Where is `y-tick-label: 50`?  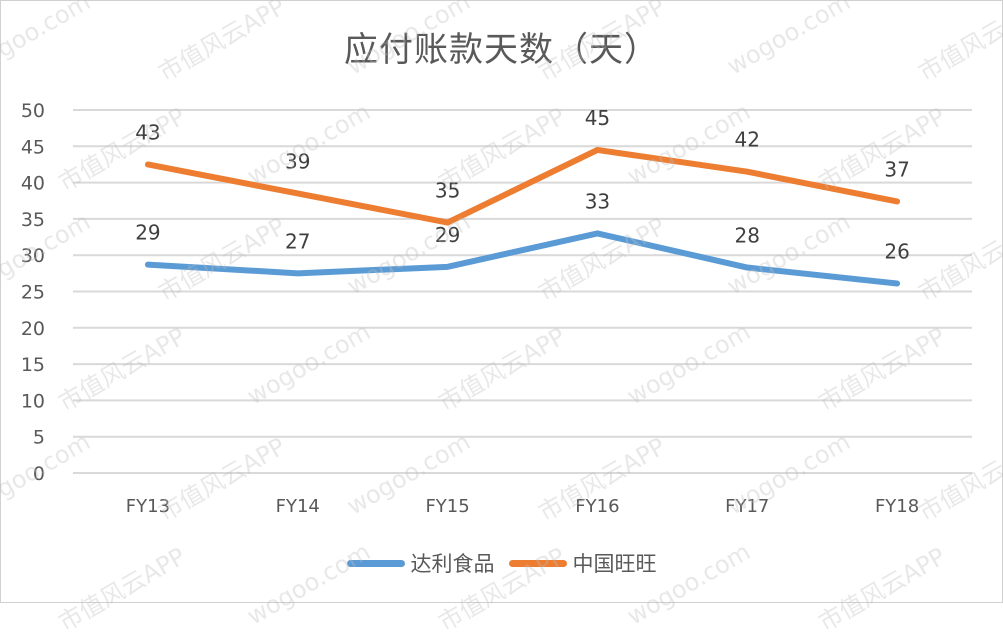
y-tick-label: 50 is located at coordinates (33, 111).